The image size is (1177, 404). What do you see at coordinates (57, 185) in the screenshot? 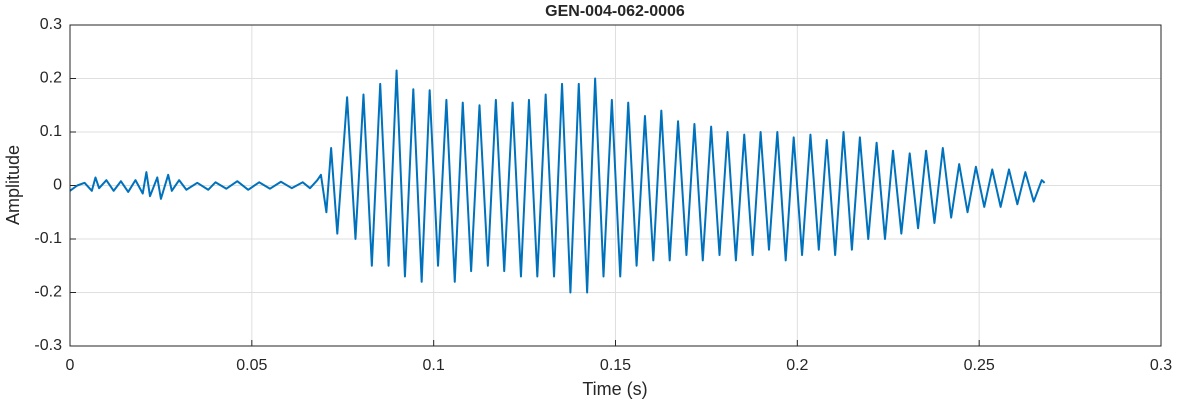
I see `y-tick-label: 0` at bounding box center [57, 185].